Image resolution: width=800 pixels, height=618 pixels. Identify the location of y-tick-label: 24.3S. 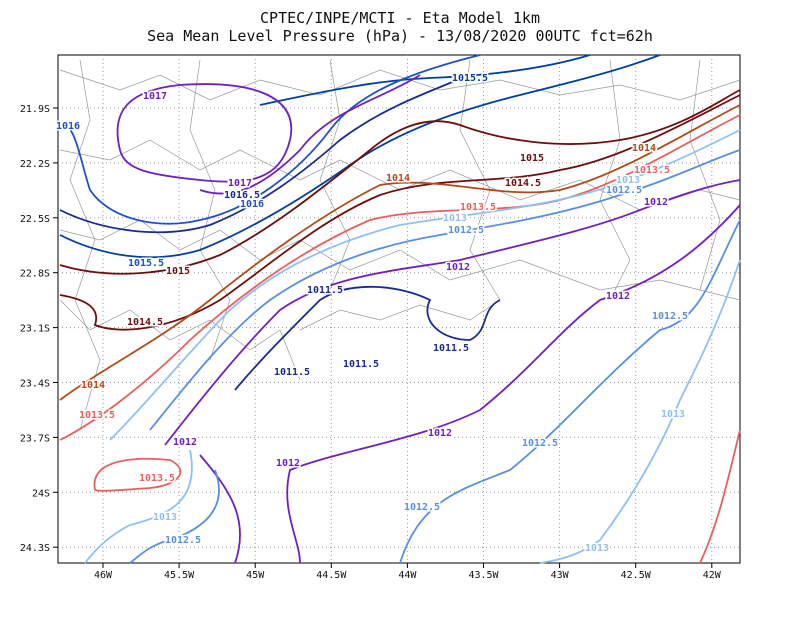
(35, 548).